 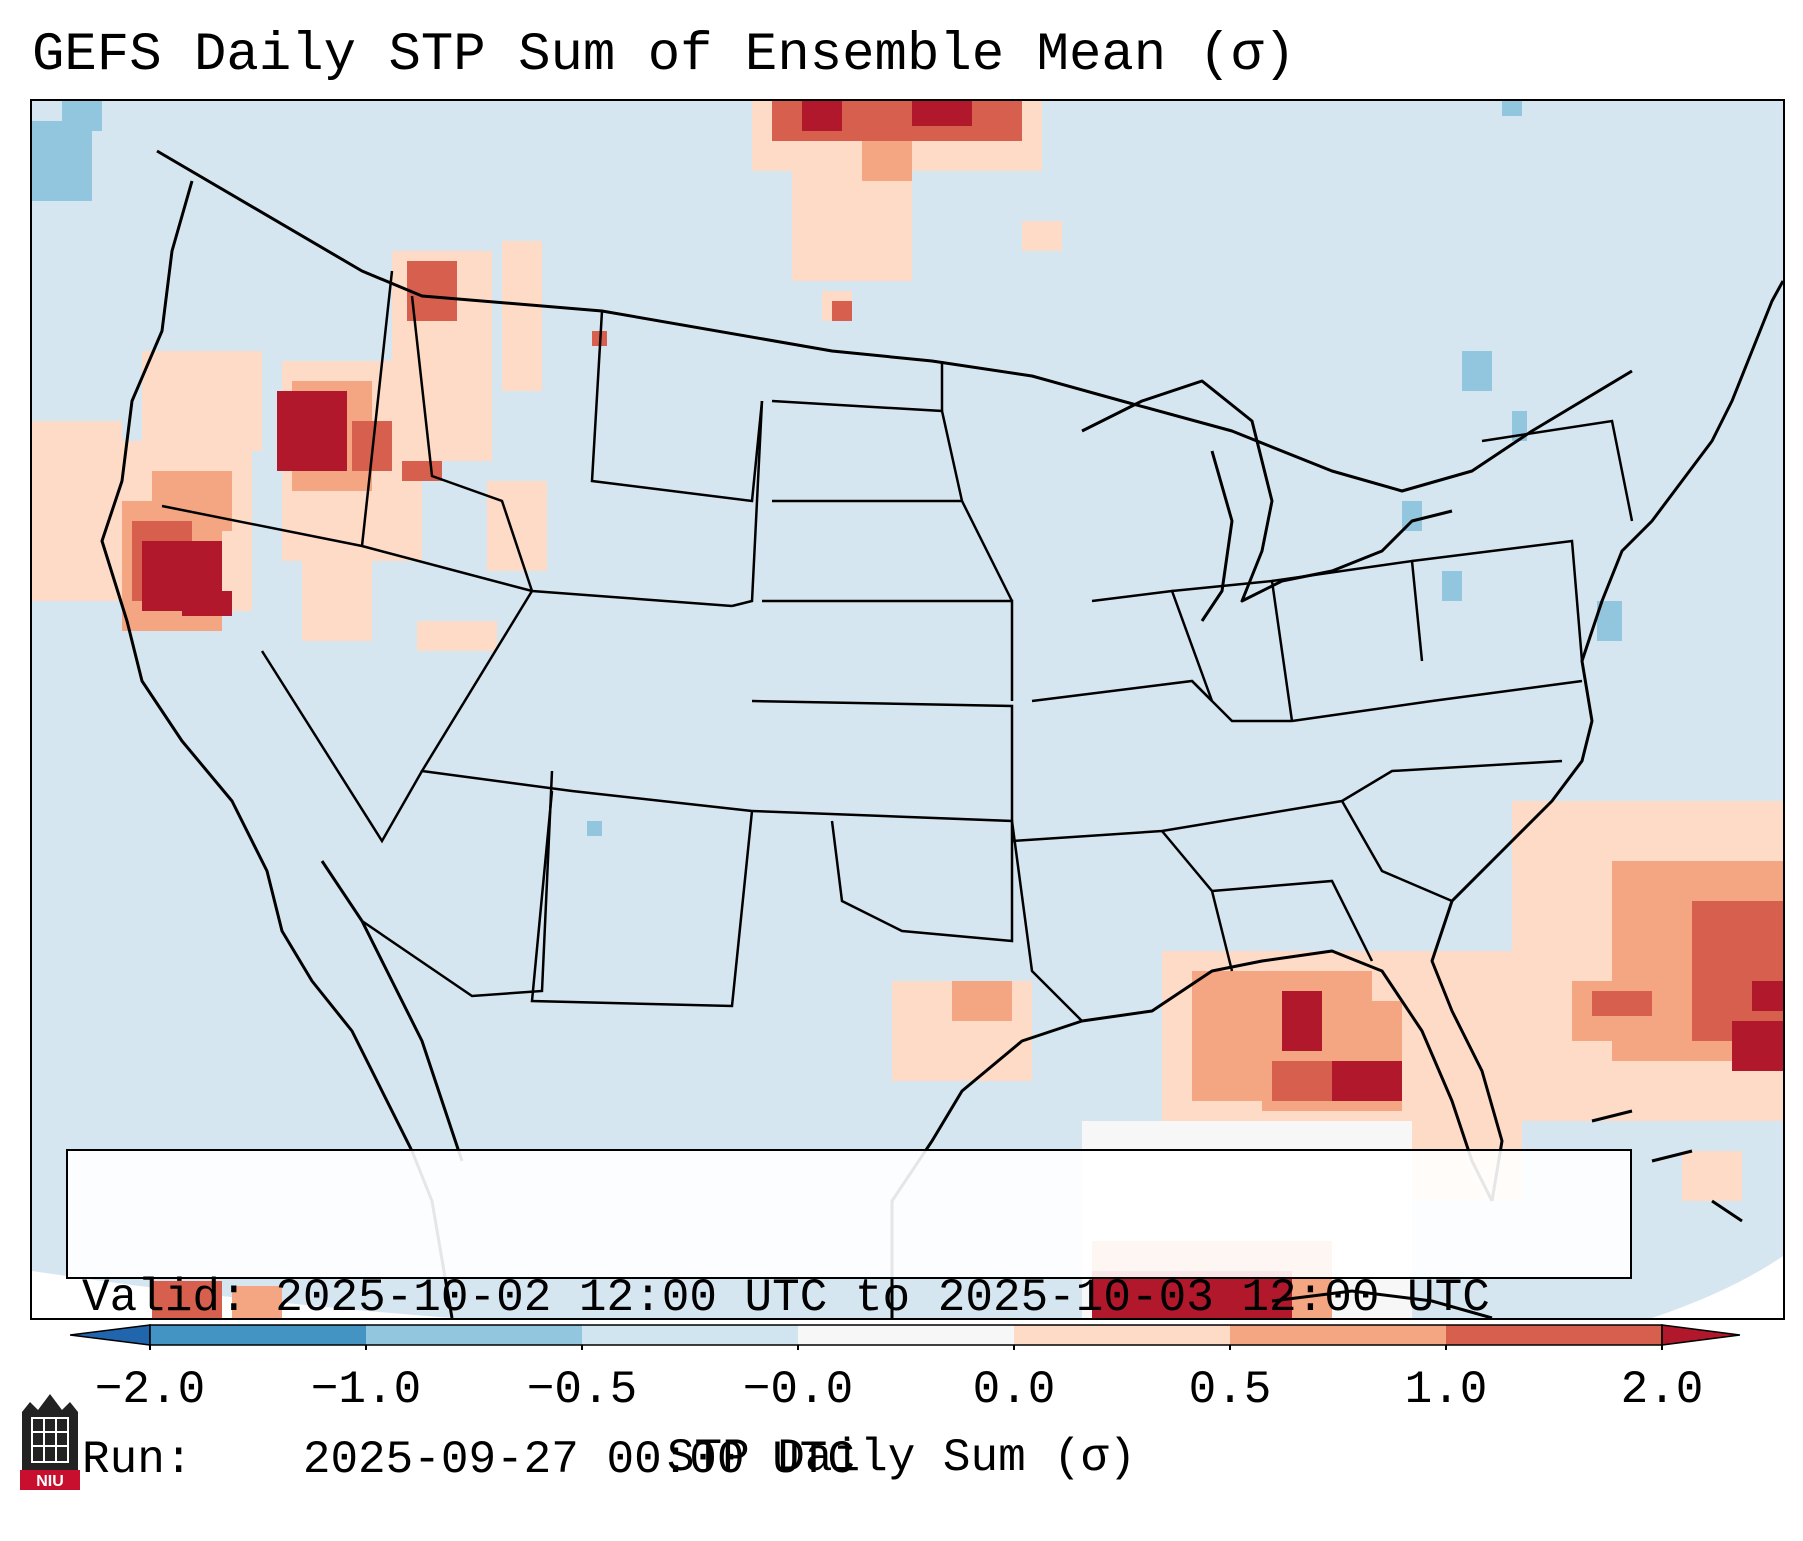 I want to click on colorbar-tick-0: −2.0, so click(x=150, y=1390).